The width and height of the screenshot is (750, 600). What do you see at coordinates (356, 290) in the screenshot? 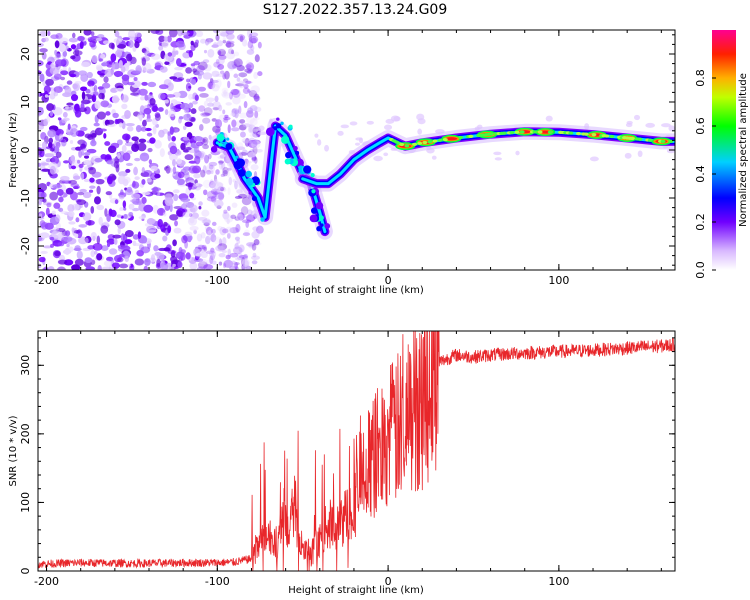
I see `spectrogram-x-label: Height of straight line (km)` at bounding box center [356, 290].